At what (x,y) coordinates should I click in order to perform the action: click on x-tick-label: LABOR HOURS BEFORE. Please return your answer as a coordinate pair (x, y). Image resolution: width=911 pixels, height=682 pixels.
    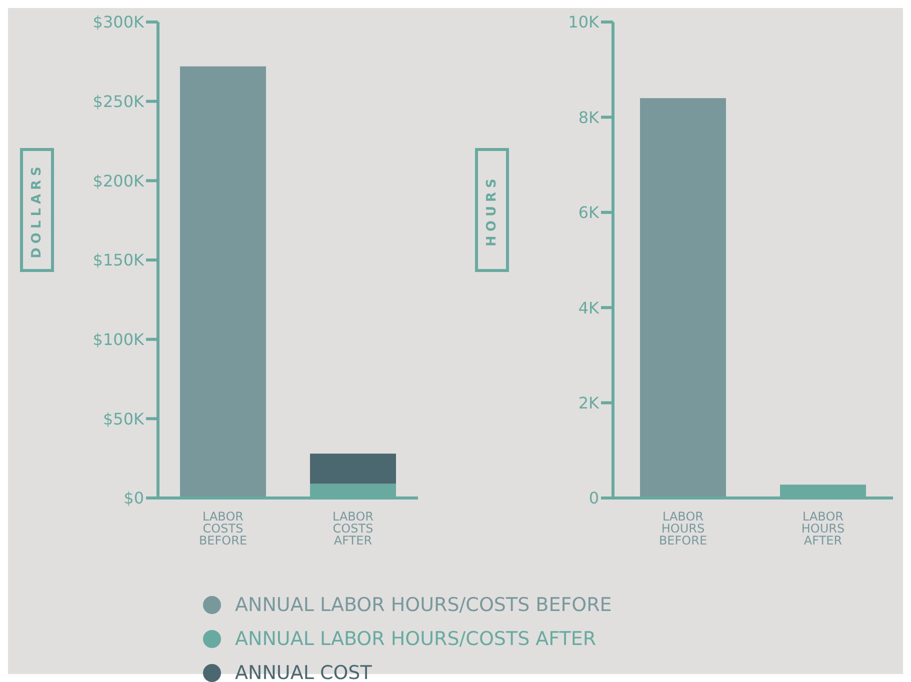
    Looking at the image, I should click on (683, 529).